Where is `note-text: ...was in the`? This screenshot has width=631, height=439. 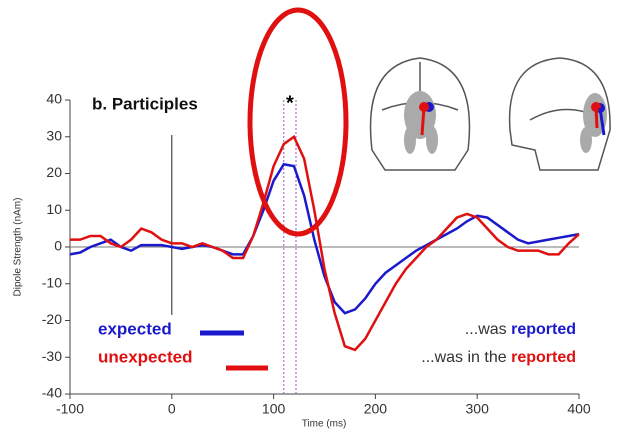
note-text: ...was in the is located at coordinates (466, 357).